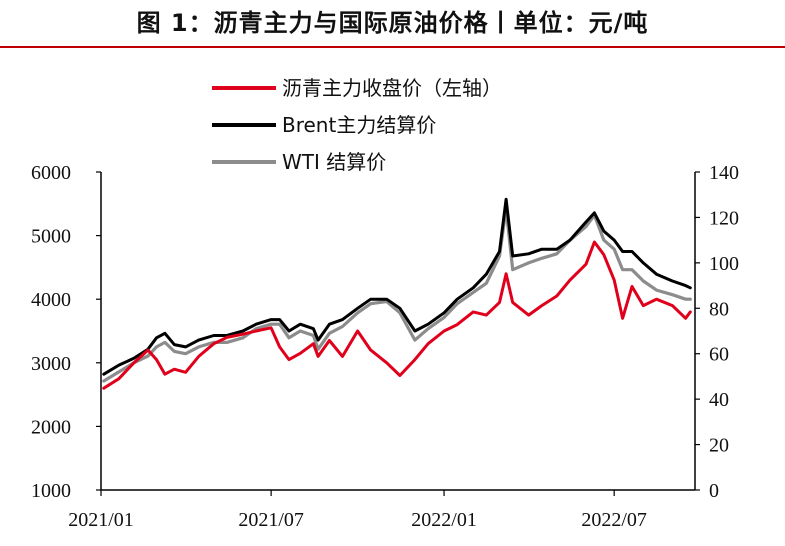  What do you see at coordinates (724, 173) in the screenshot?
I see `right-y-tick-label: 140` at bounding box center [724, 173].